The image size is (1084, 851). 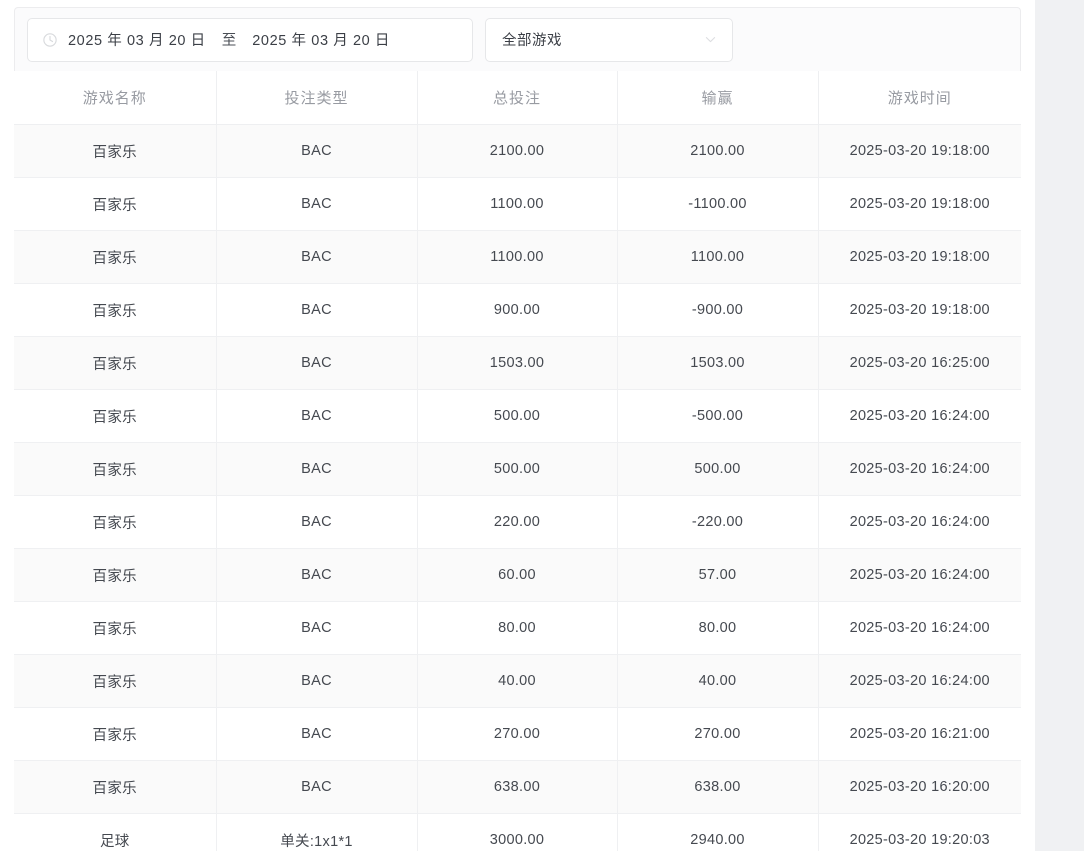 What do you see at coordinates (250, 39) in the screenshot?
I see `date-range-picker: 2025 年 03 月 20 日 至 2025 年 03 月 20 日` at bounding box center [250, 39].